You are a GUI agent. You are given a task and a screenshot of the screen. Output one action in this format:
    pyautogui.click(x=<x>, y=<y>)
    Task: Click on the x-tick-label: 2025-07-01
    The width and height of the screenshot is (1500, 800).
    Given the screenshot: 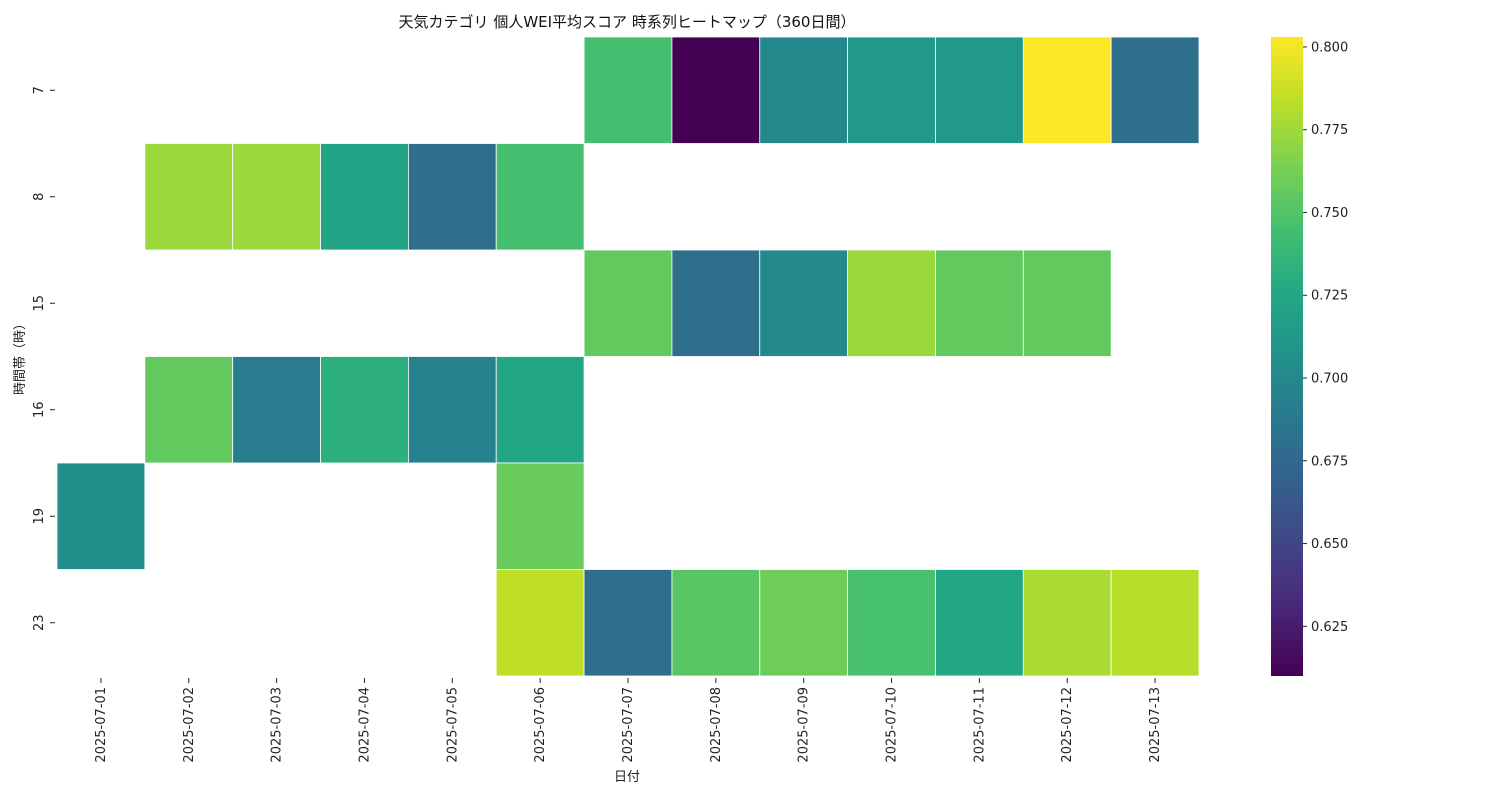 What is the action you would take?
    pyautogui.click(x=101, y=725)
    